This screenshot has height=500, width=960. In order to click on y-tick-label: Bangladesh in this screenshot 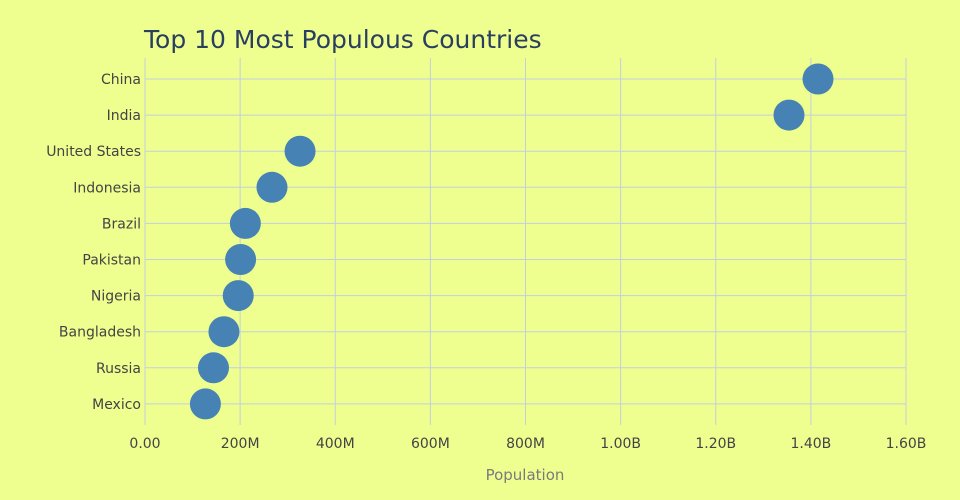, I will do `click(100, 333)`.